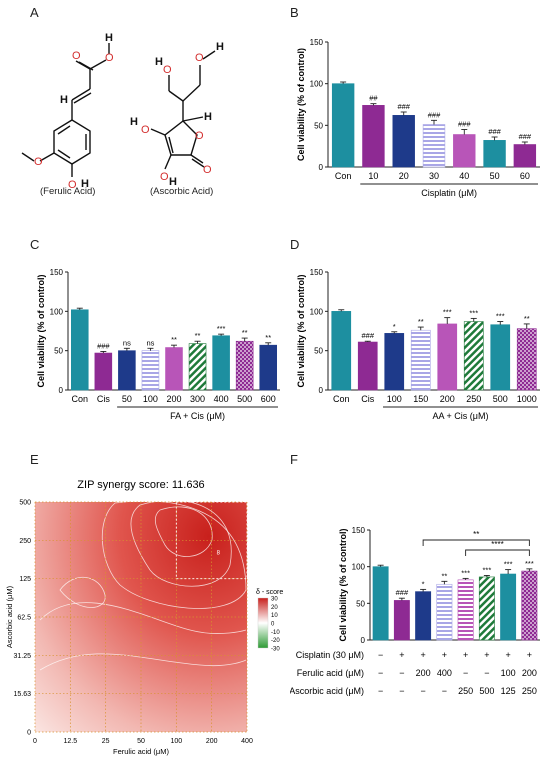 This screenshot has width=550, height=757. I want to click on table-row-label: Cisplatin (30 μM), so click(330, 655).